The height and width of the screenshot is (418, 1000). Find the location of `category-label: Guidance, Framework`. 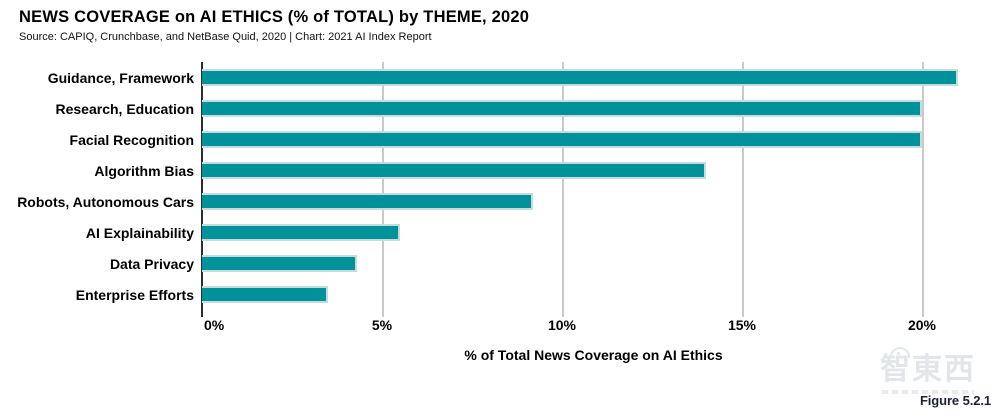

category-label: Guidance, Framework is located at coordinates (120, 77).